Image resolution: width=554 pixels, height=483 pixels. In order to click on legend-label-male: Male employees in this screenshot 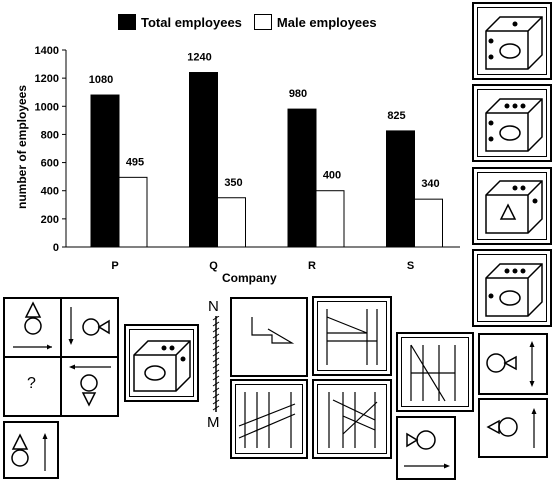, I will do `click(326, 22)`.